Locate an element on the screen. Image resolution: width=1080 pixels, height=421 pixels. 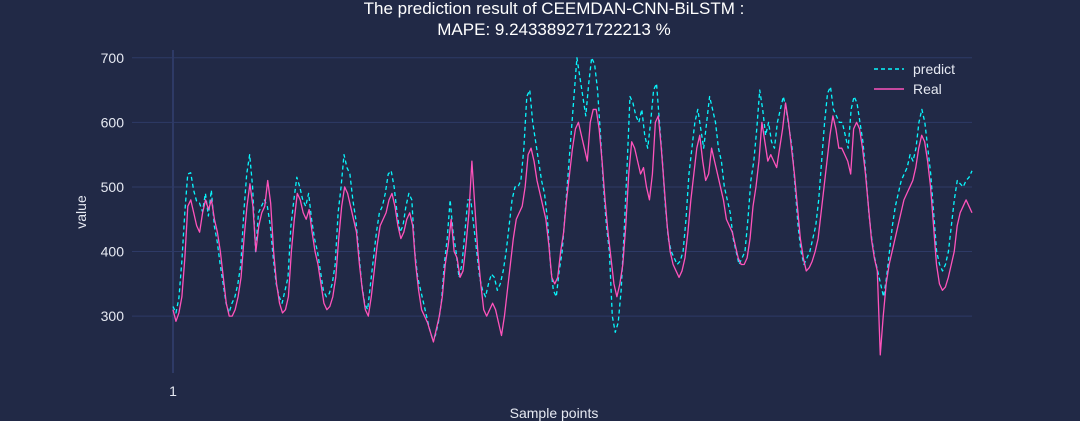
legend-predict-label: predict is located at coordinates (934, 69).